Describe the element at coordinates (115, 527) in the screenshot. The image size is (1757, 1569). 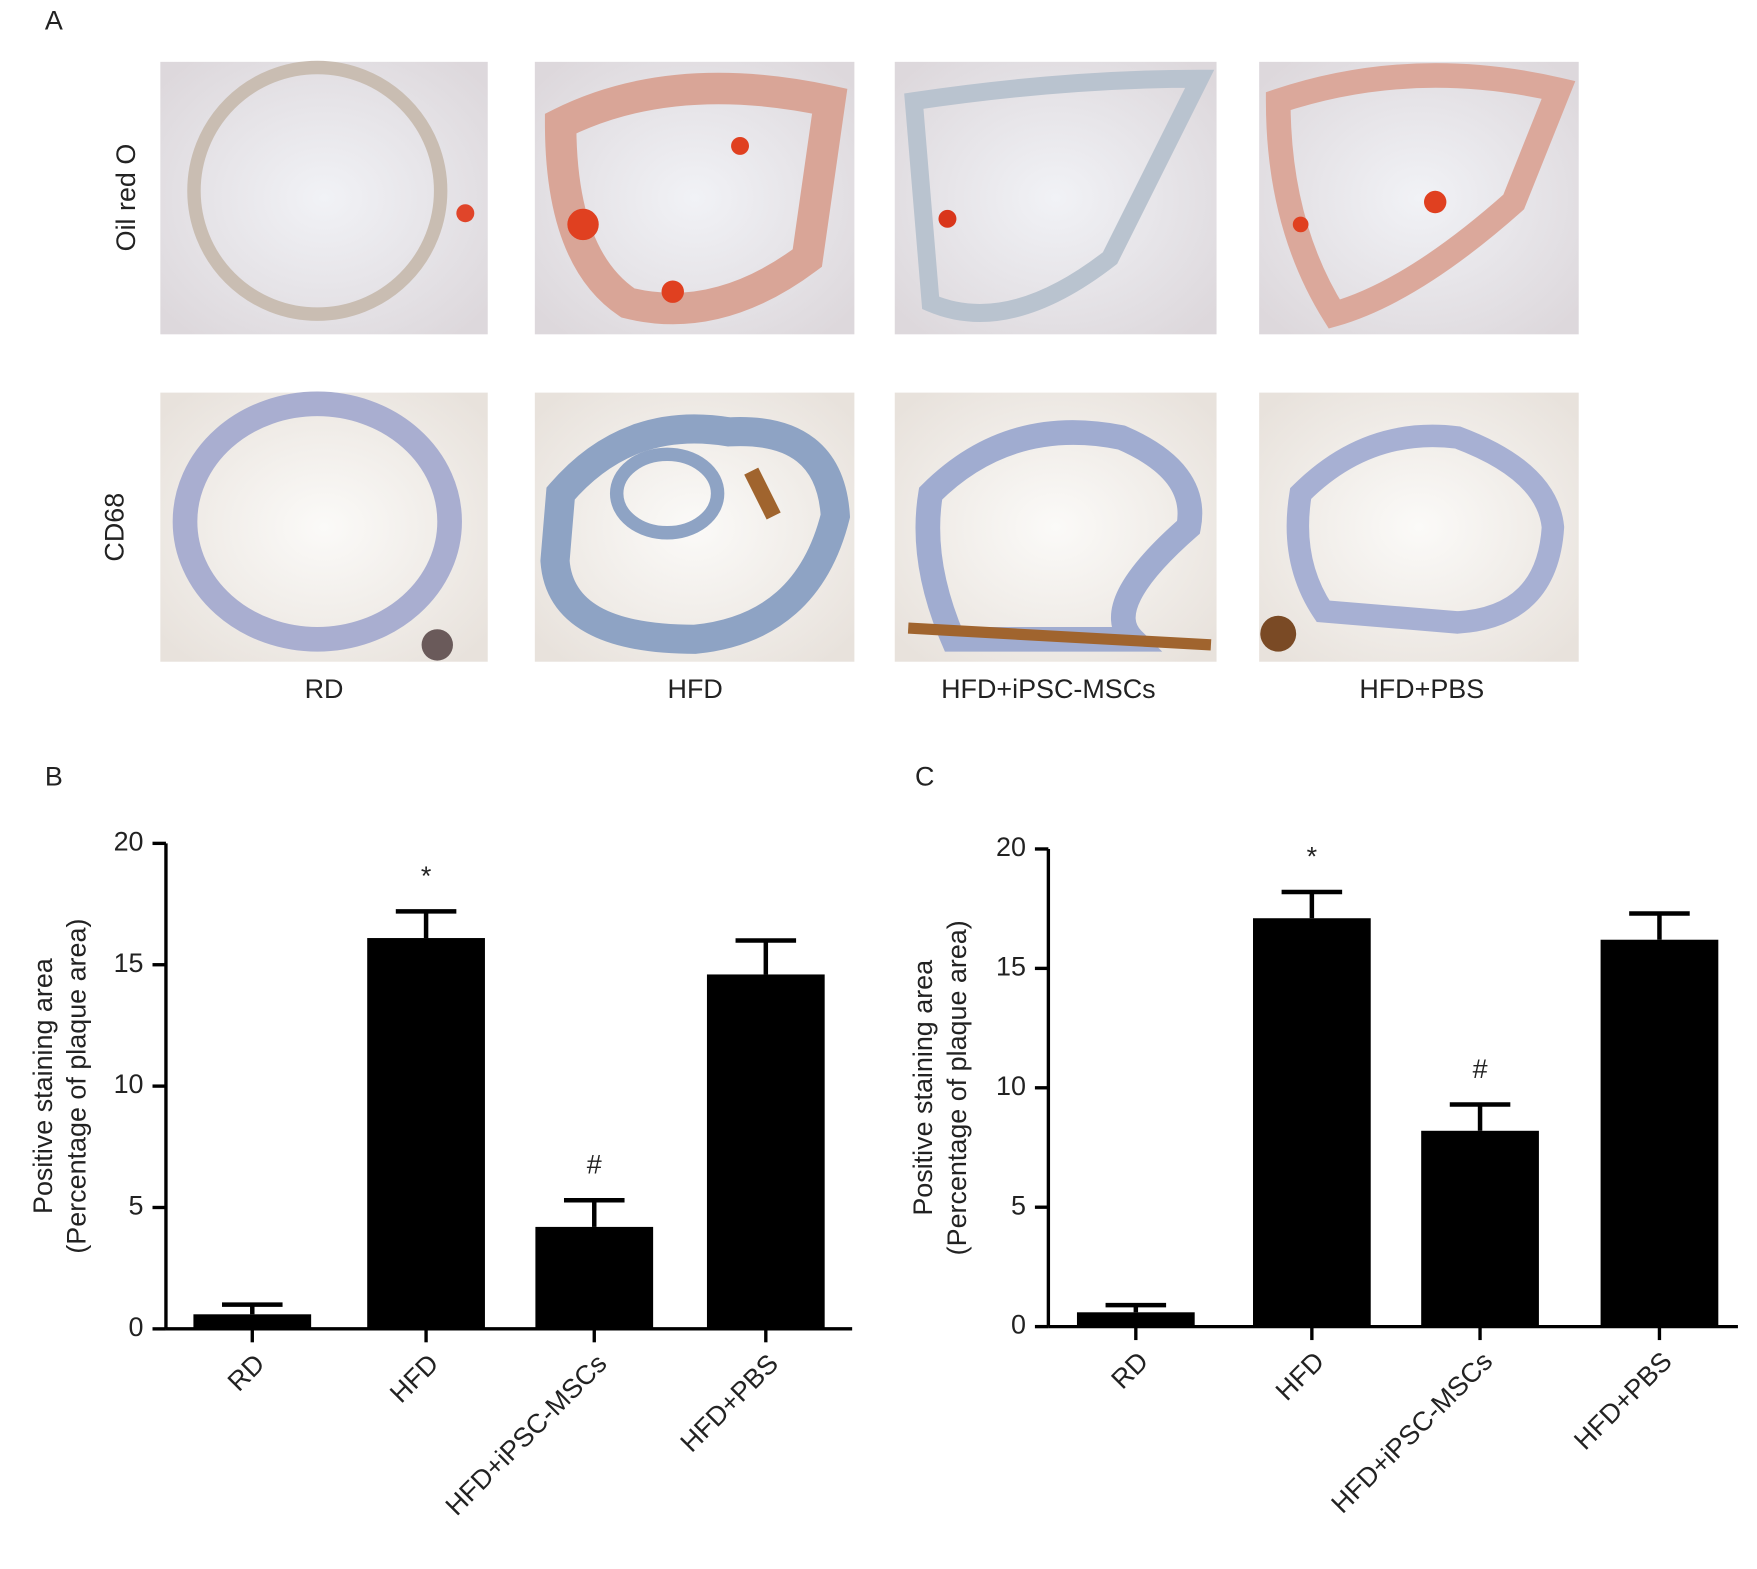
I see `row-label: CD68` at that location.